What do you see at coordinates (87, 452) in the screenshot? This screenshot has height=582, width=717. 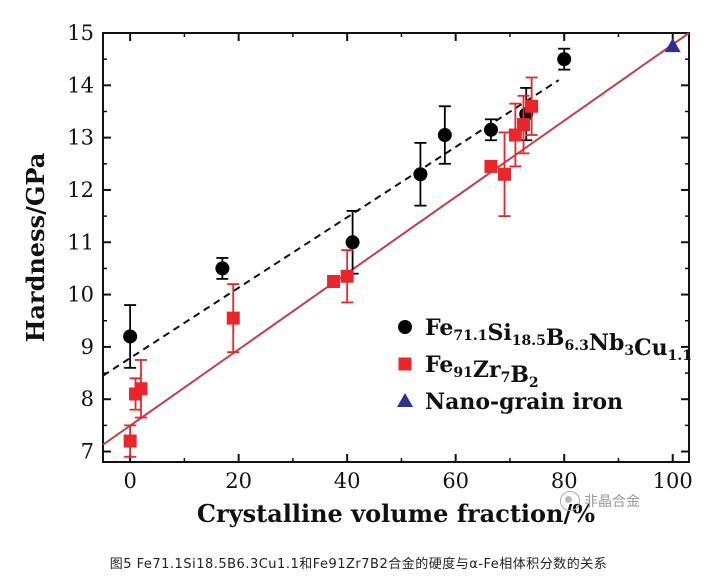 I see `y-tick-label: 7` at bounding box center [87, 452].